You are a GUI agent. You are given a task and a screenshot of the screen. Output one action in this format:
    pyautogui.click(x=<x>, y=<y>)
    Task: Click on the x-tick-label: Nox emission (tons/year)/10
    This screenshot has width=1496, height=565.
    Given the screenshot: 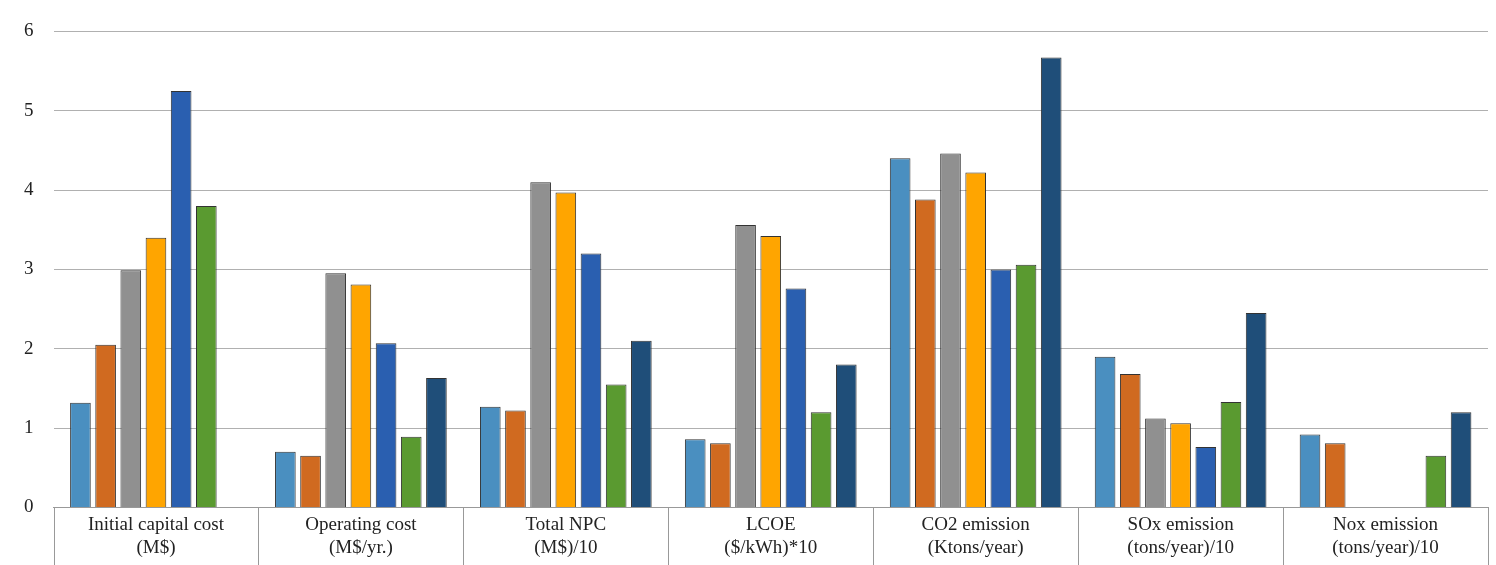 What is the action you would take?
    pyautogui.click(x=1385, y=535)
    